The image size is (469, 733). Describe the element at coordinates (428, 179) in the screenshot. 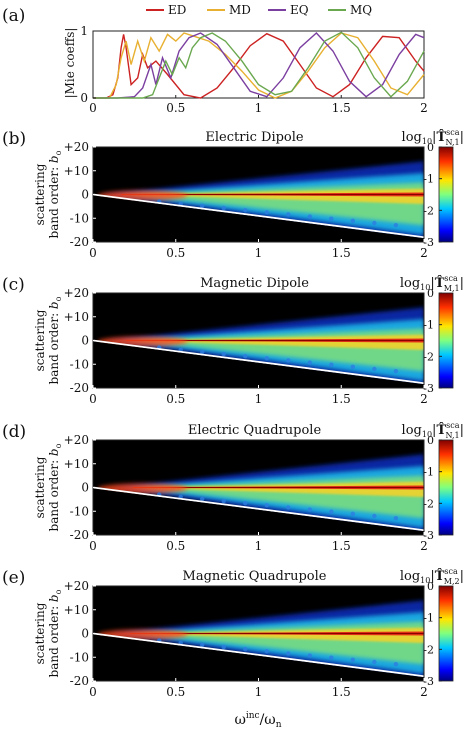

I see `colorbar-tick-label: -1` at that location.